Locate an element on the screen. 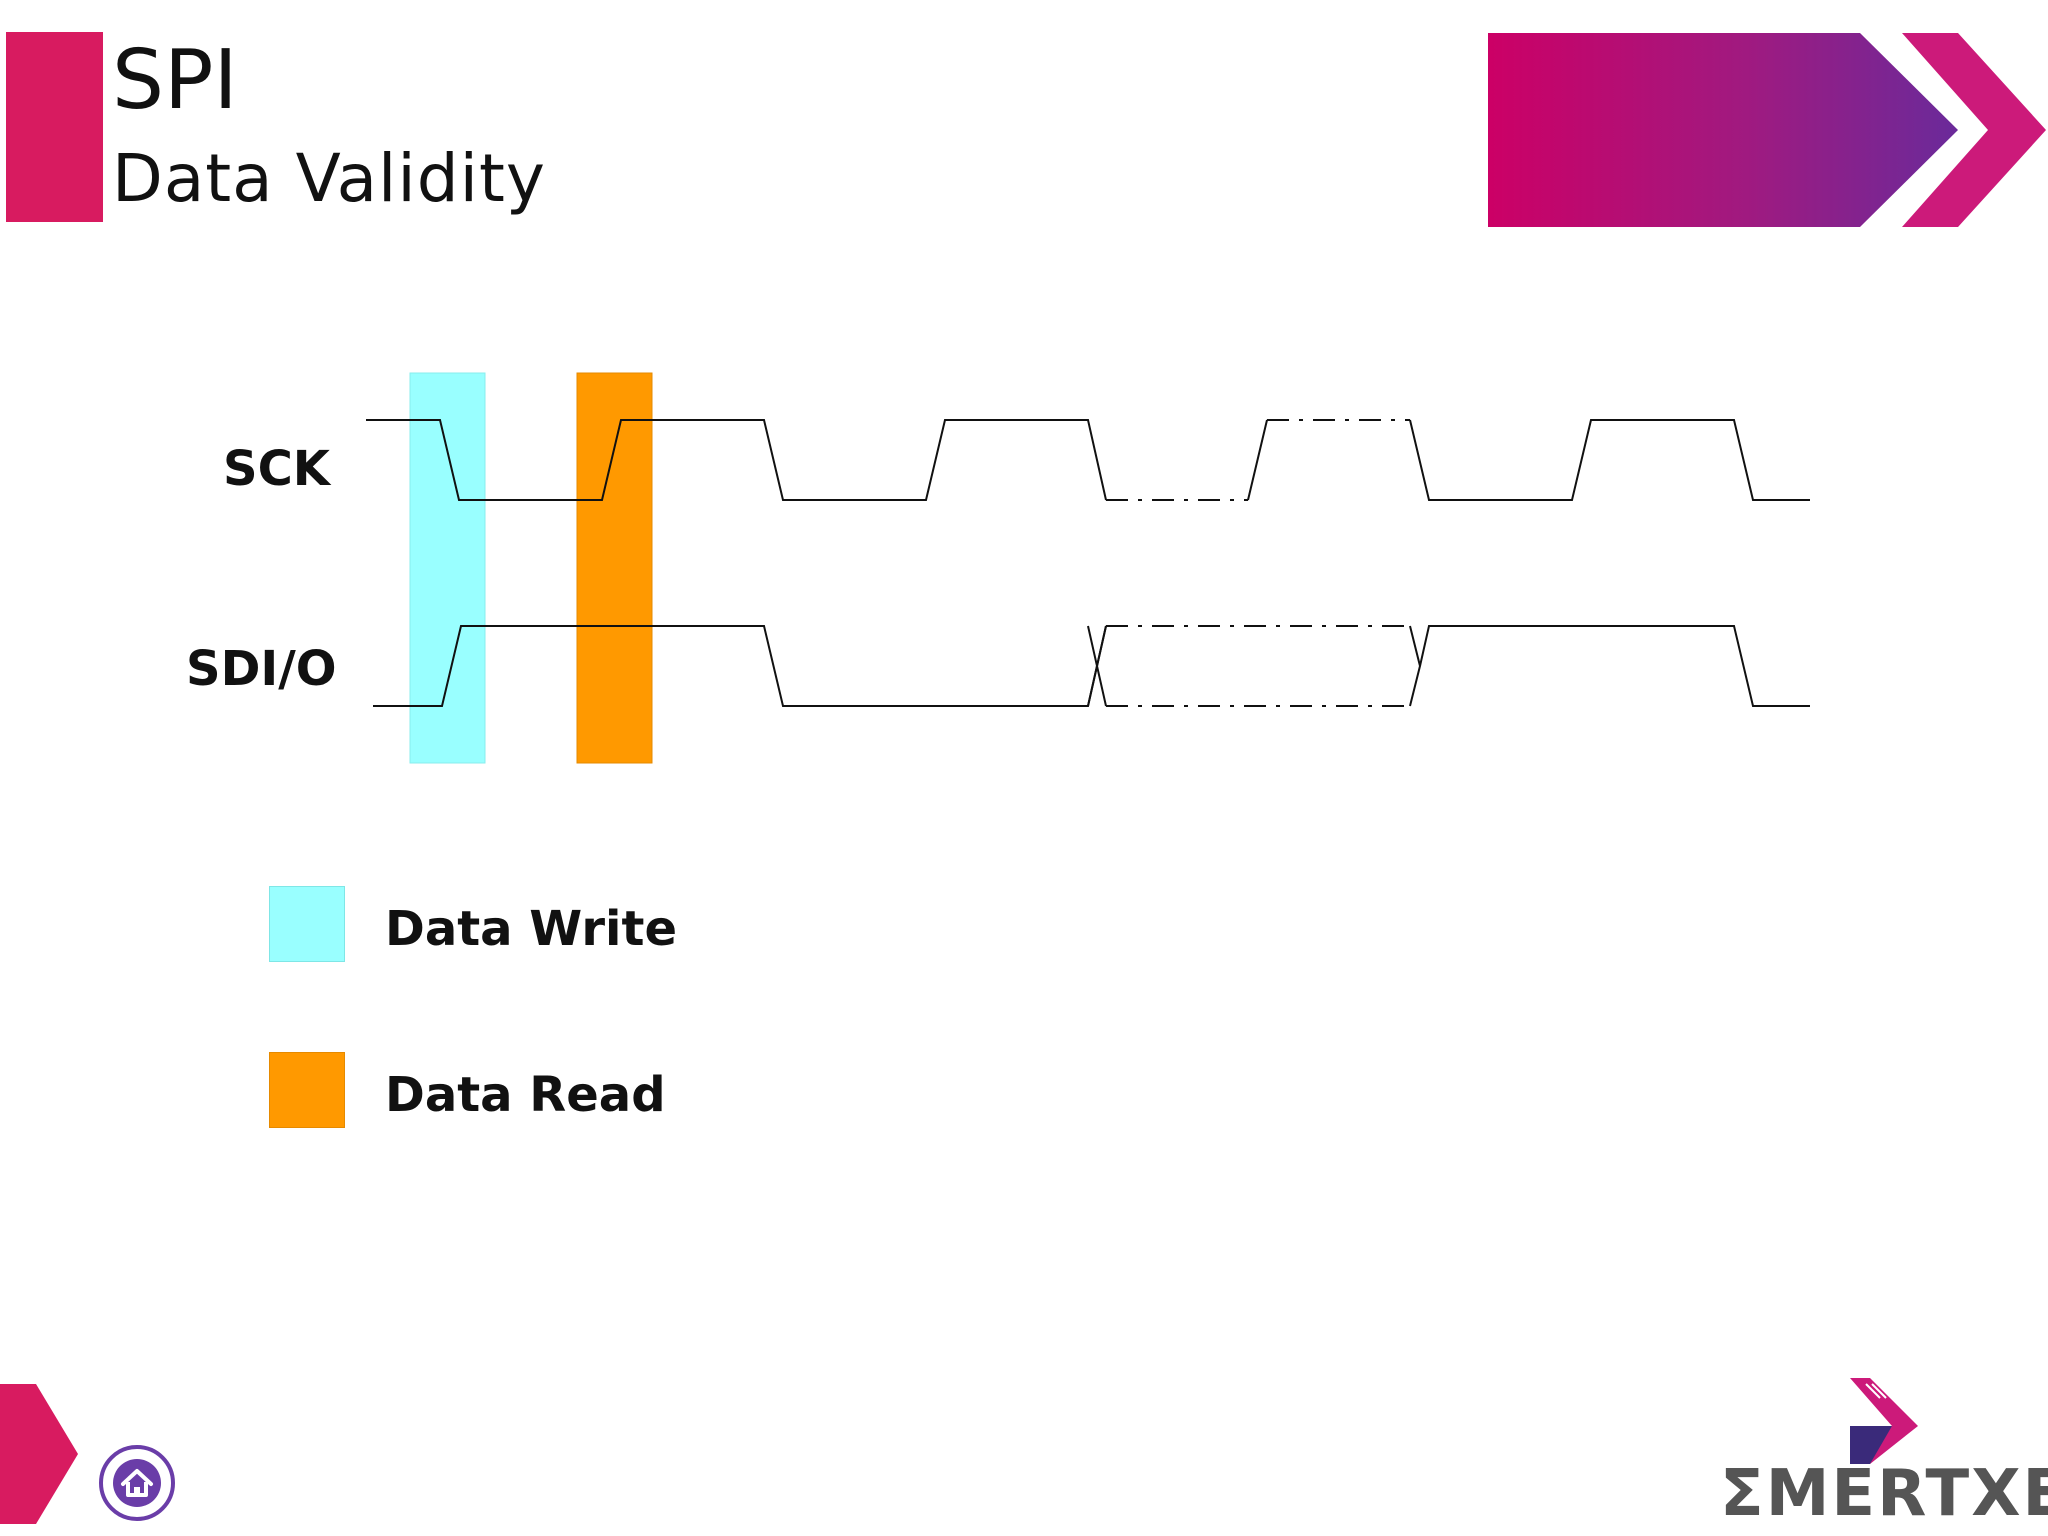 This screenshot has width=2048, height=1536. slide-title: SPI is located at coordinates (175, 80).